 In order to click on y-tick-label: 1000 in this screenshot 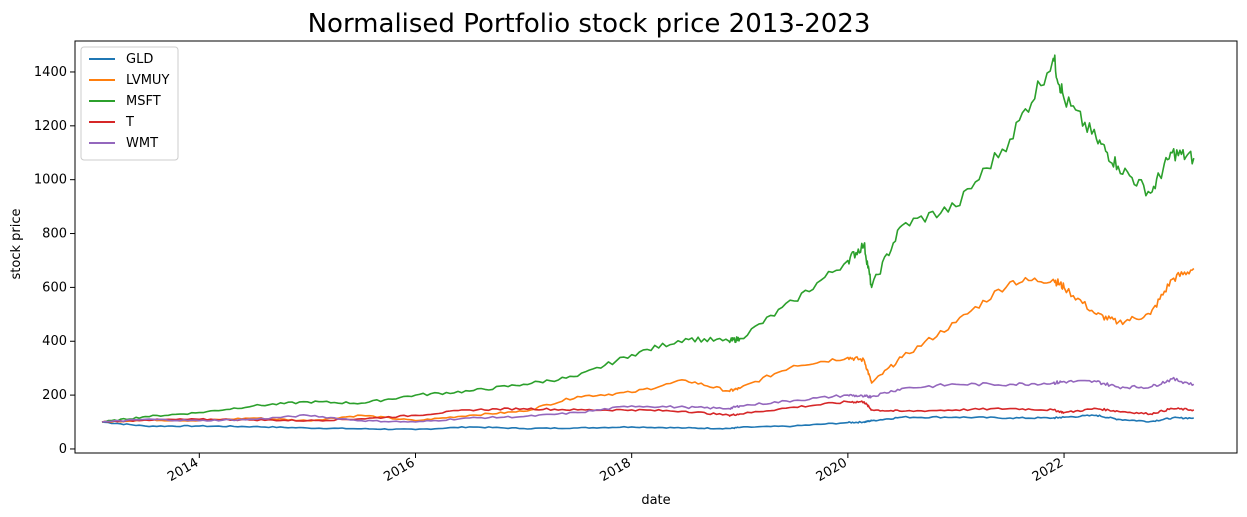, I will do `click(50, 180)`.